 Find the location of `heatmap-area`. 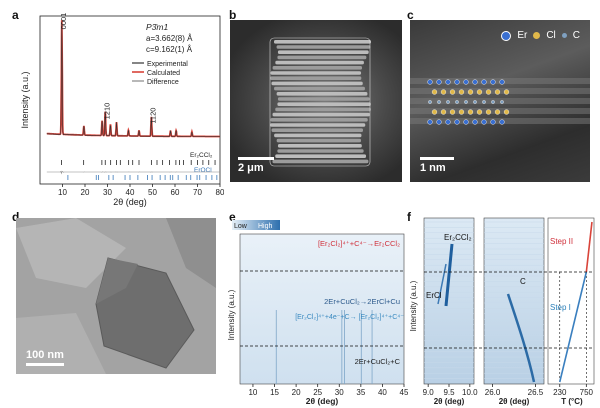

heatmap-area is located at coordinates (322, 309).